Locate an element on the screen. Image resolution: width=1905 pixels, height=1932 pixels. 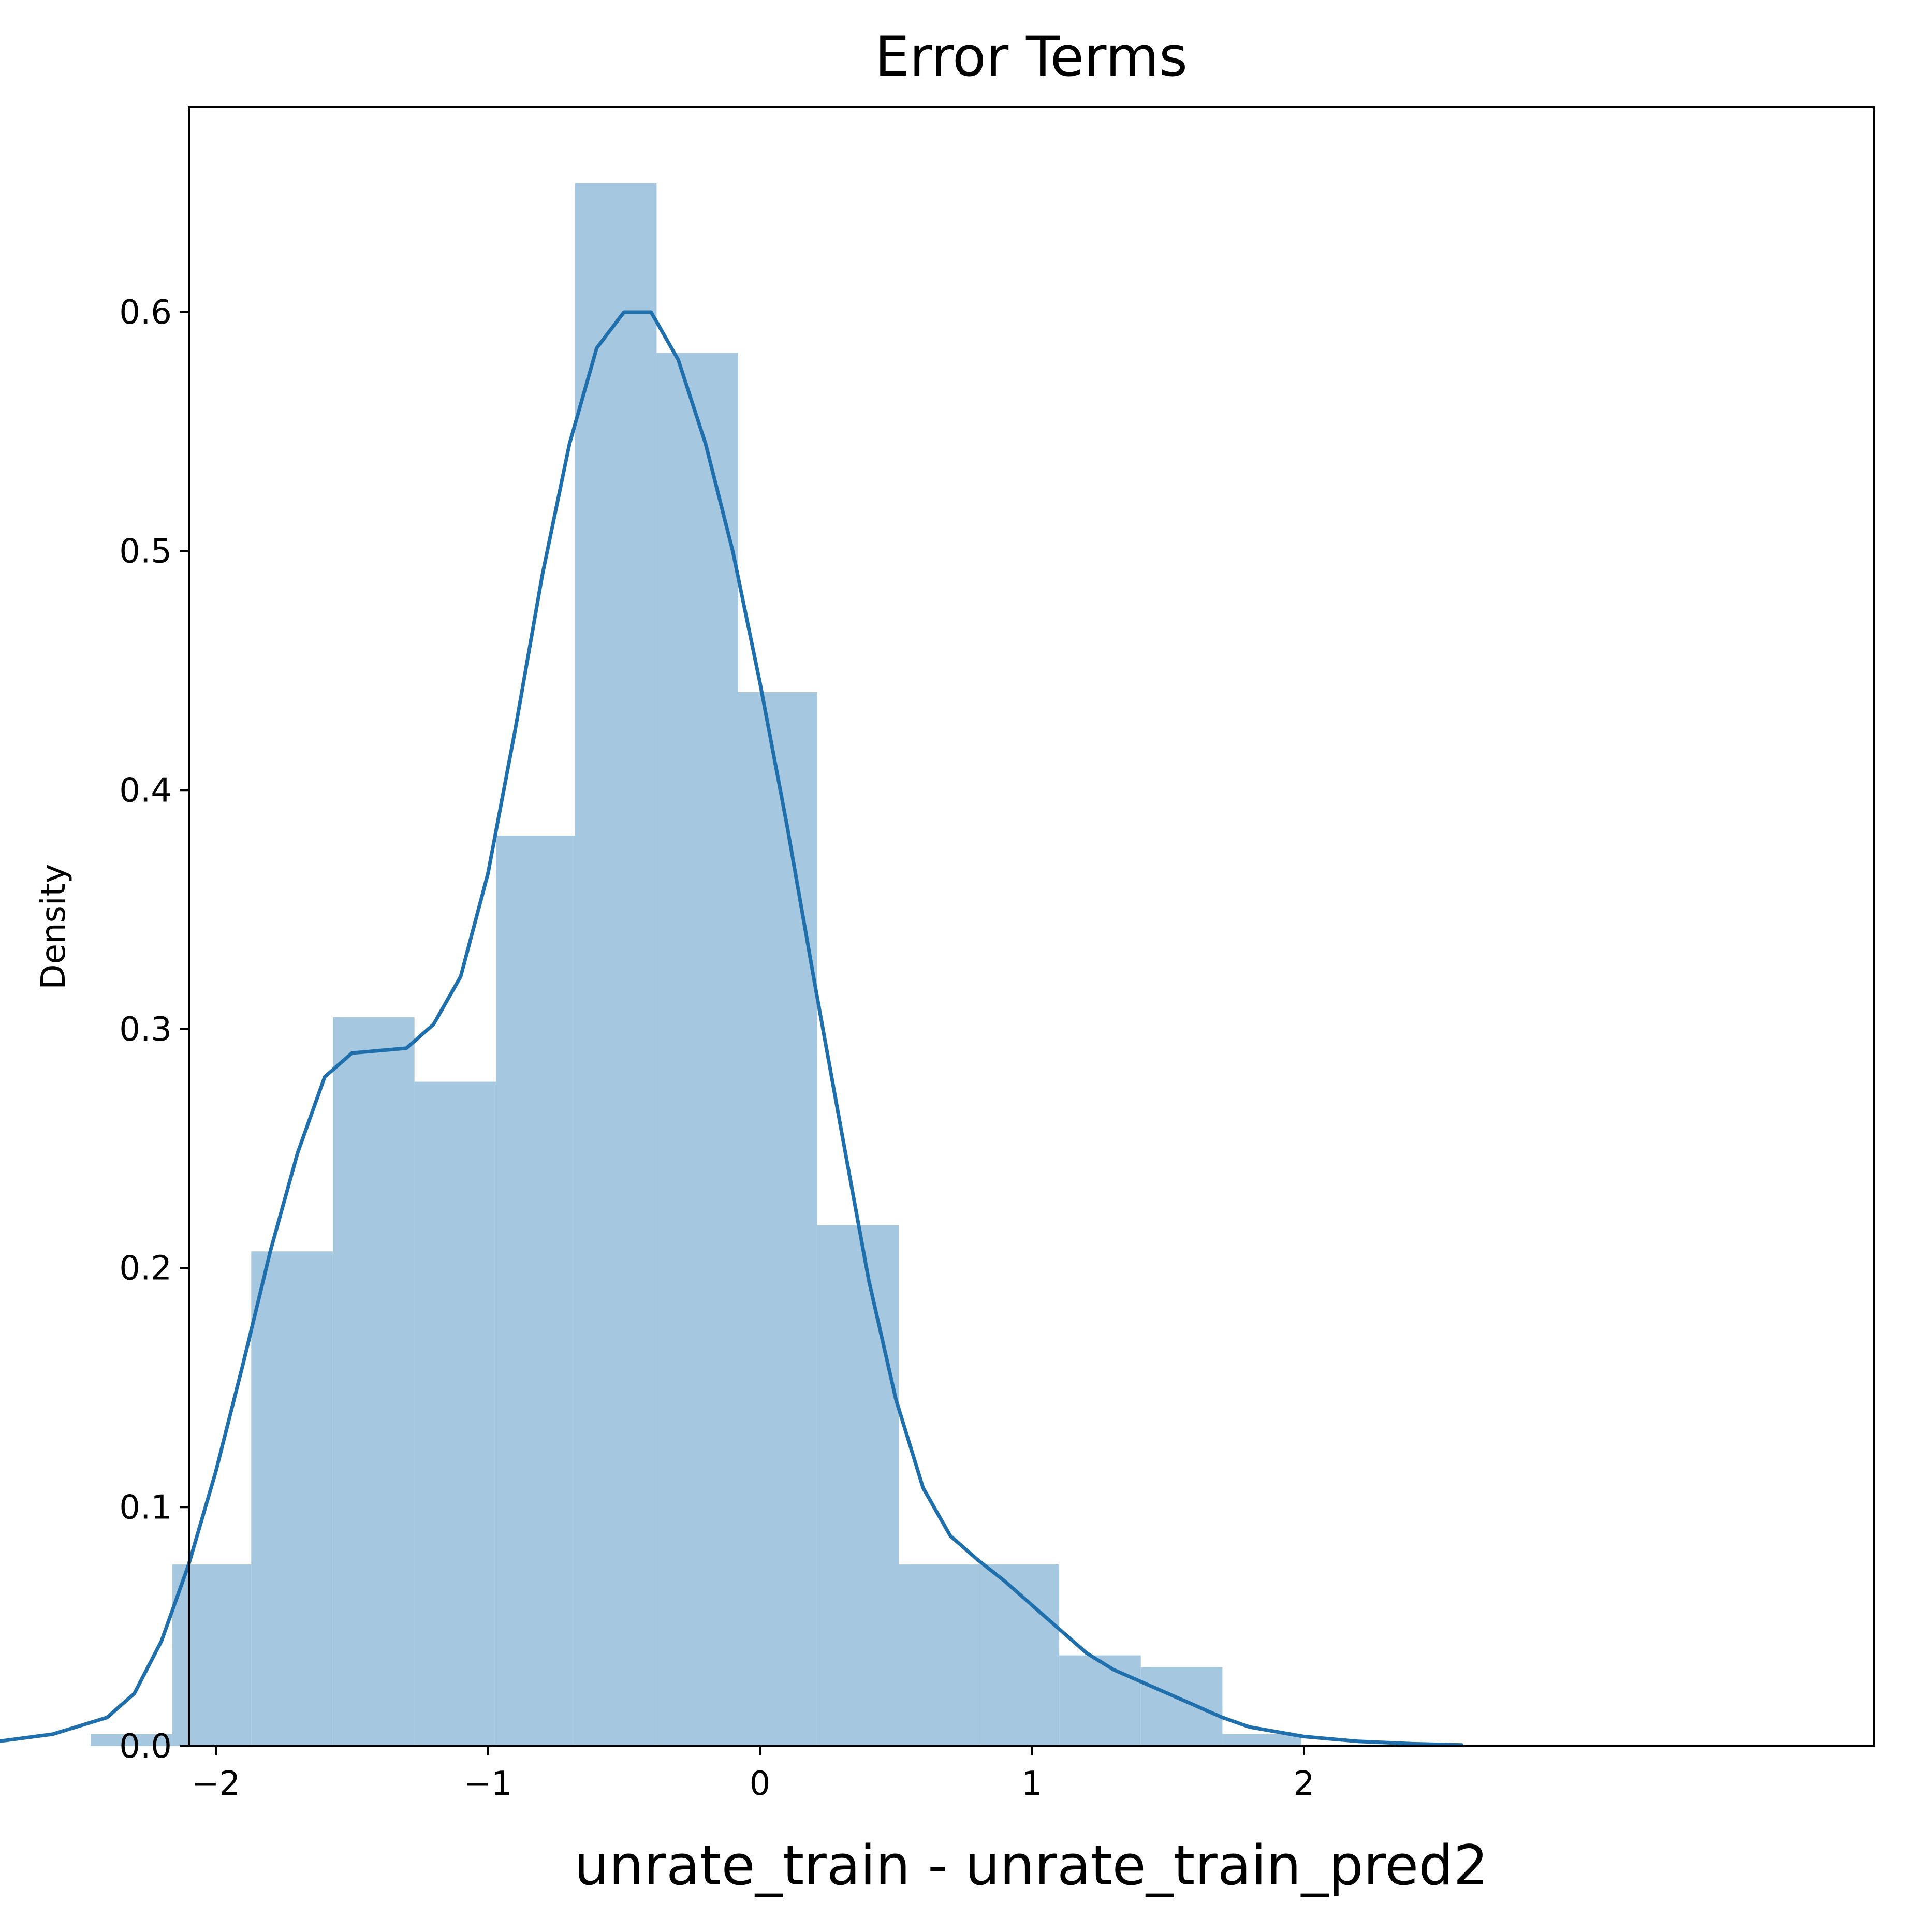
chart-title: Error Terms is located at coordinates (1031, 57).